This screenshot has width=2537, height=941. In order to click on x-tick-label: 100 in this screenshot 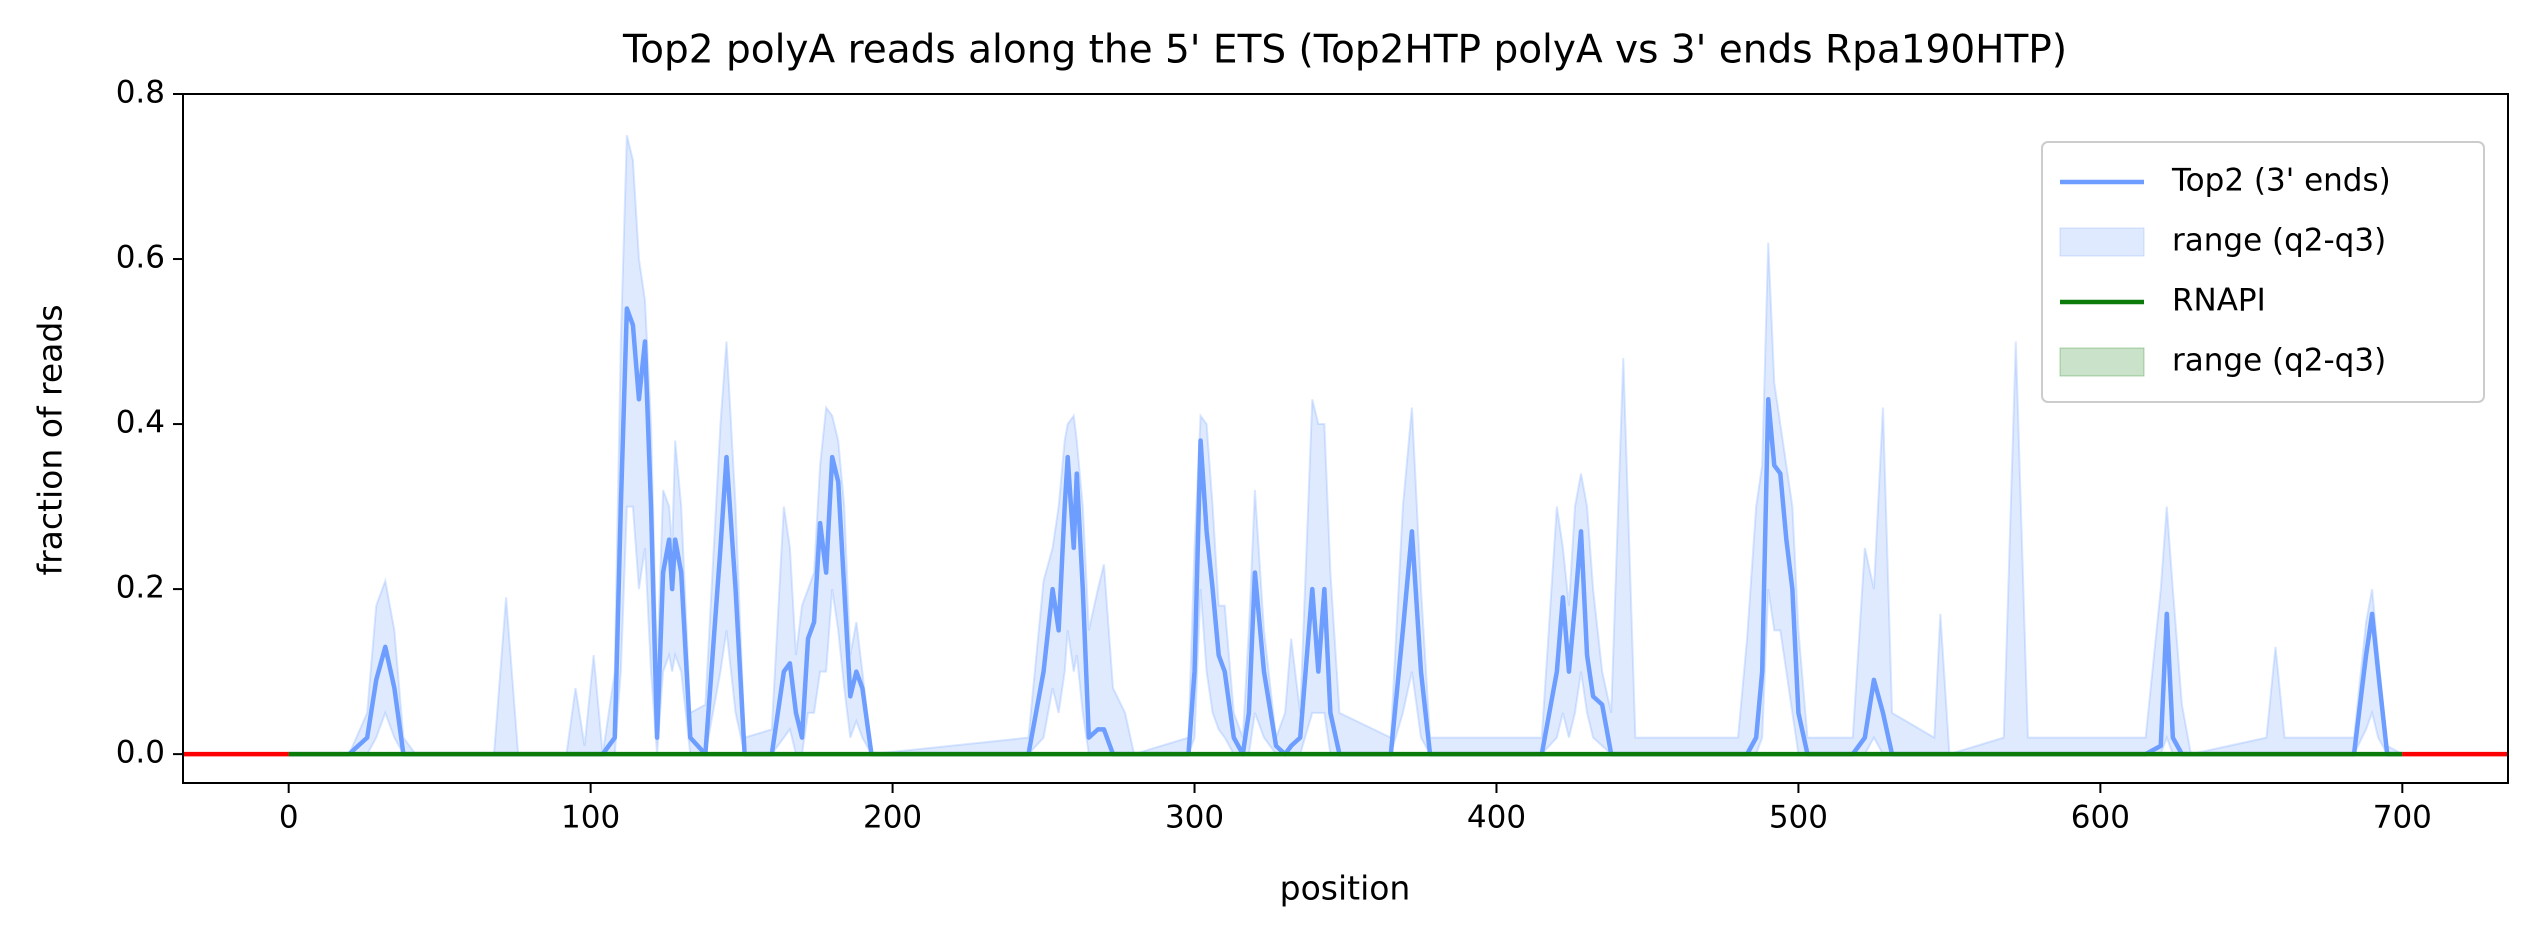, I will do `click(590, 818)`.